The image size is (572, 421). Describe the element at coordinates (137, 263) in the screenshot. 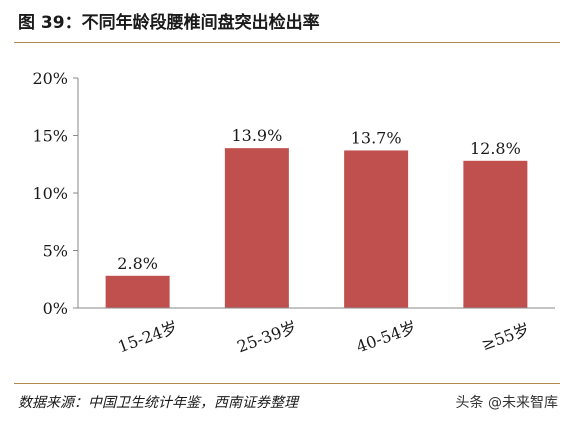

I see `data-label: 2.8%` at that location.